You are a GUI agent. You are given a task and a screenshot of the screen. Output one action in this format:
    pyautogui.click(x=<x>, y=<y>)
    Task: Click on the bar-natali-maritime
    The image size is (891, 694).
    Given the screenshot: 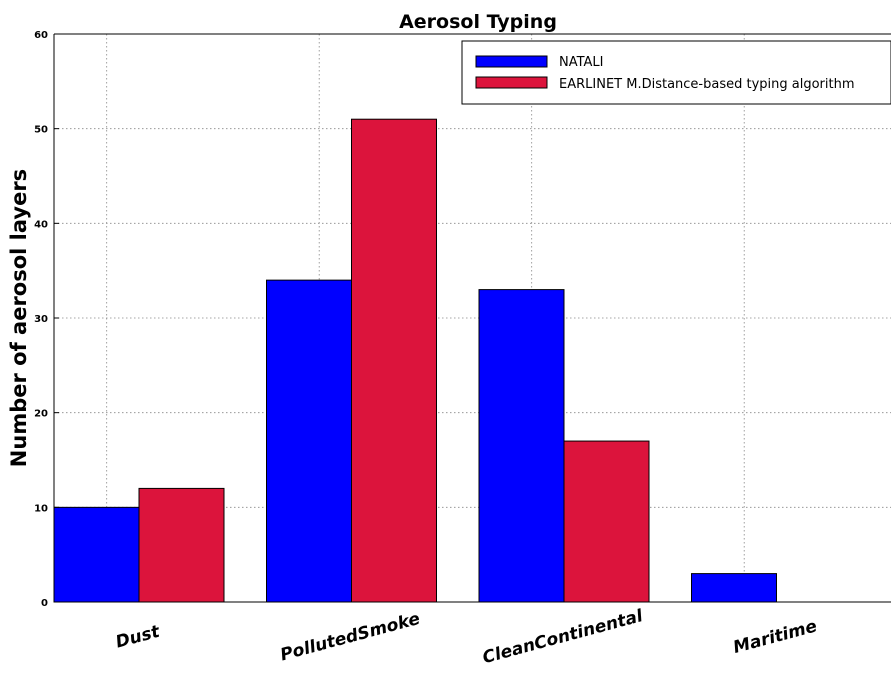 What is the action you would take?
    pyautogui.click(x=734, y=588)
    